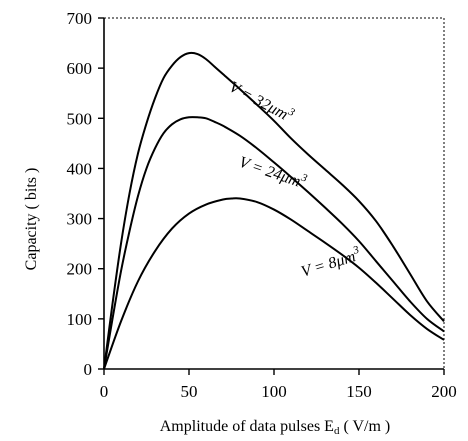 The width and height of the screenshot is (468, 441). Describe the element at coordinates (80, 18) in the screenshot. I see `y-tick-label-700: 700` at that location.